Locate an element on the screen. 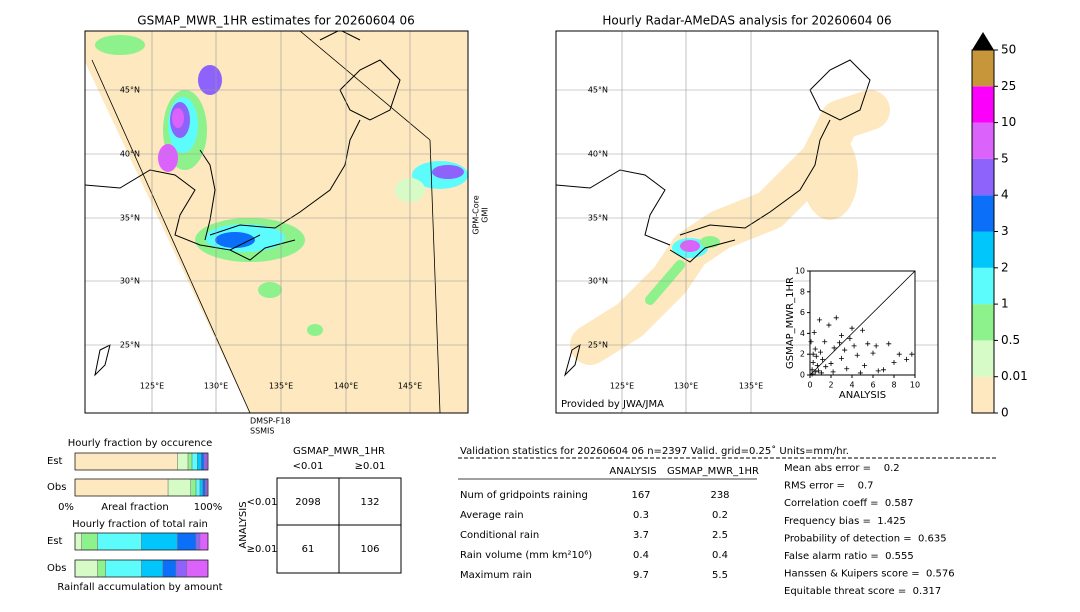 The height and width of the screenshot is (612, 1080). table-cell: 132 is located at coordinates (369, 502).